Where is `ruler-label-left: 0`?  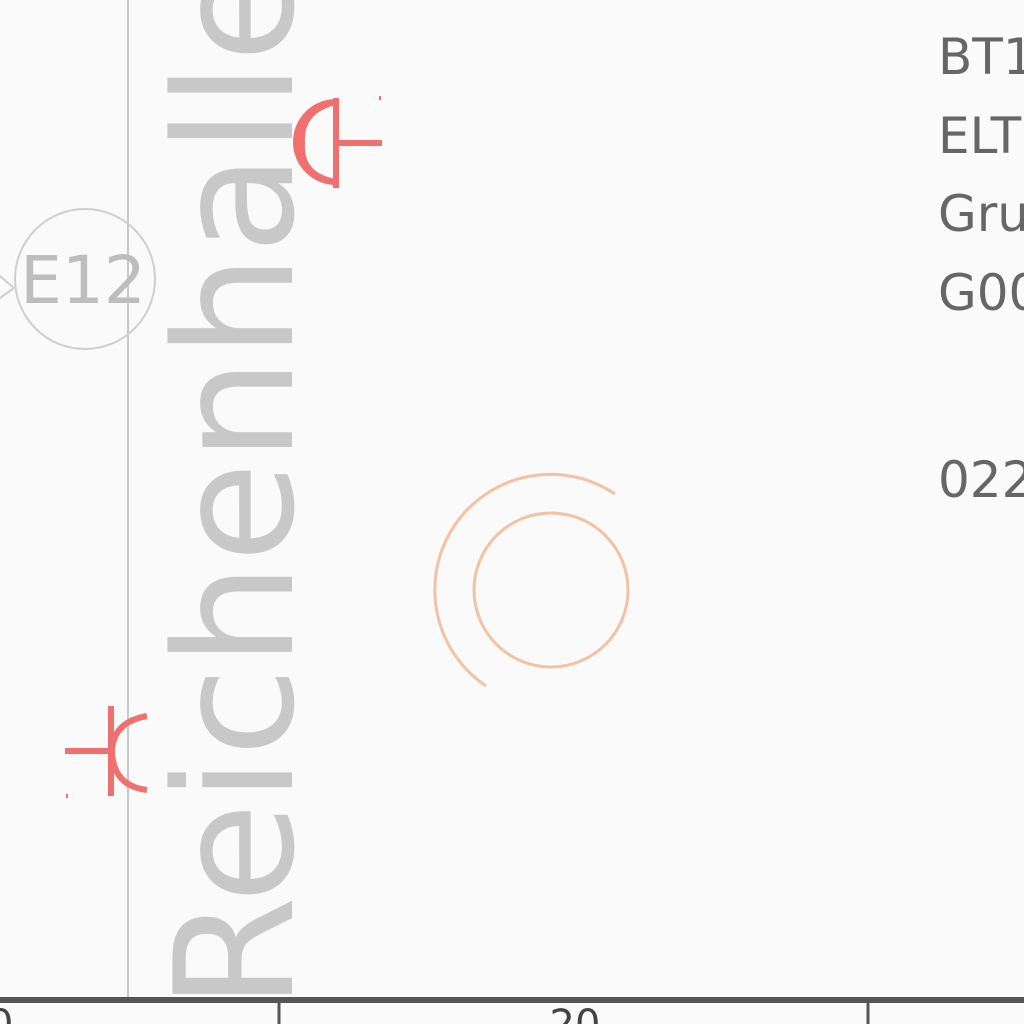 ruler-label-left: 0 is located at coordinates (6, 1013).